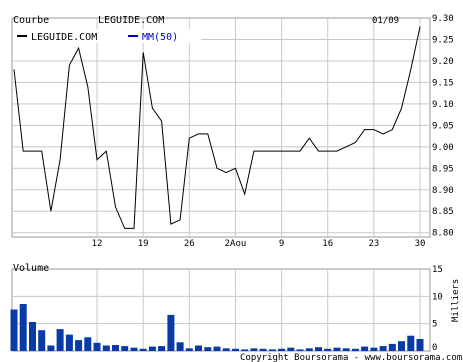 This screenshot has width=463, height=362. I want to click on price-y-tick-label: 8.85, so click(443, 212).